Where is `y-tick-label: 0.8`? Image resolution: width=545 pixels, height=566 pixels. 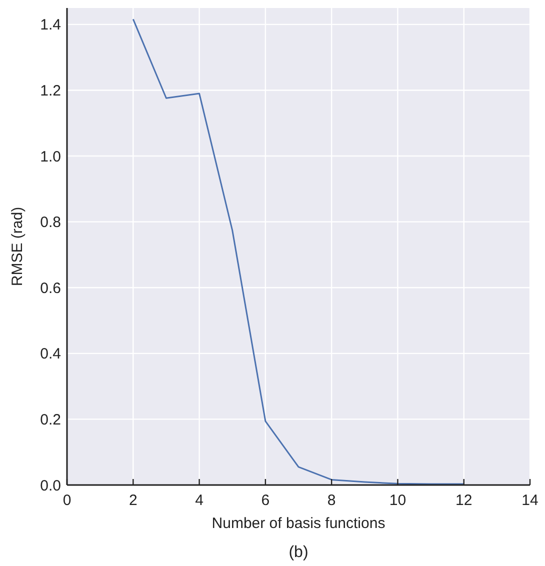
y-tick-label: 0.8 is located at coordinates (50, 223).